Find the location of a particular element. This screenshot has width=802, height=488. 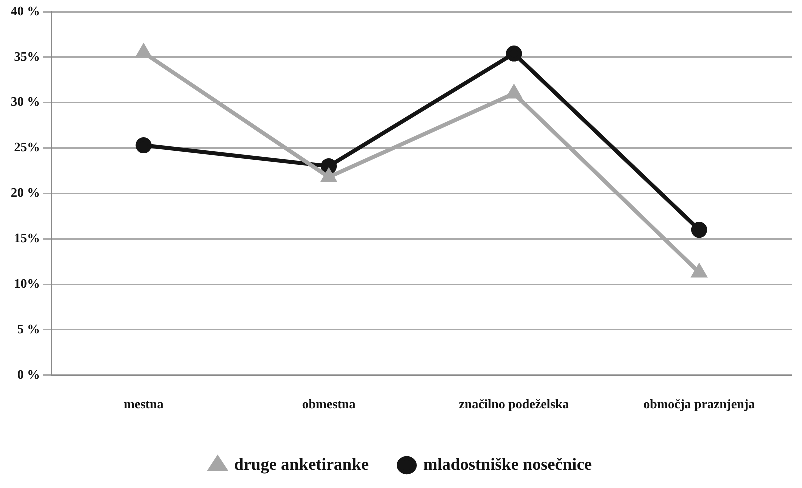

y-tick-label: 5 % is located at coordinates (29, 328).